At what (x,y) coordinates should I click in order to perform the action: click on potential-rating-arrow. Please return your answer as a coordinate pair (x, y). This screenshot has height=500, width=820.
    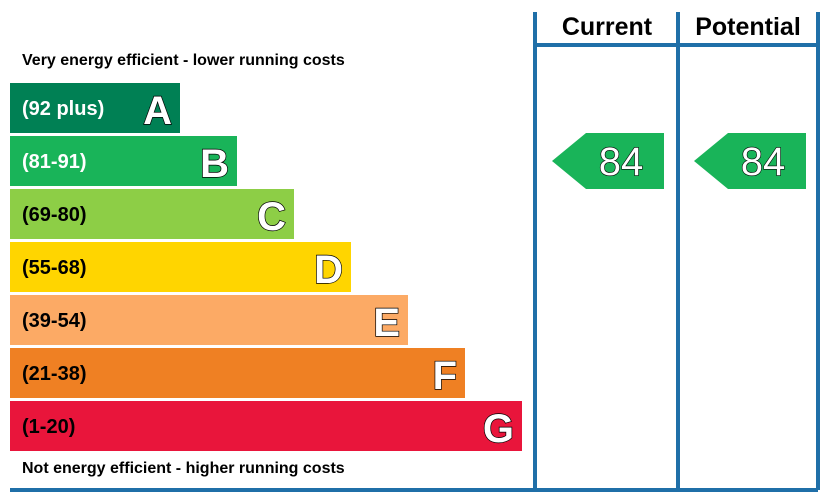
    Looking at the image, I should click on (750, 161).